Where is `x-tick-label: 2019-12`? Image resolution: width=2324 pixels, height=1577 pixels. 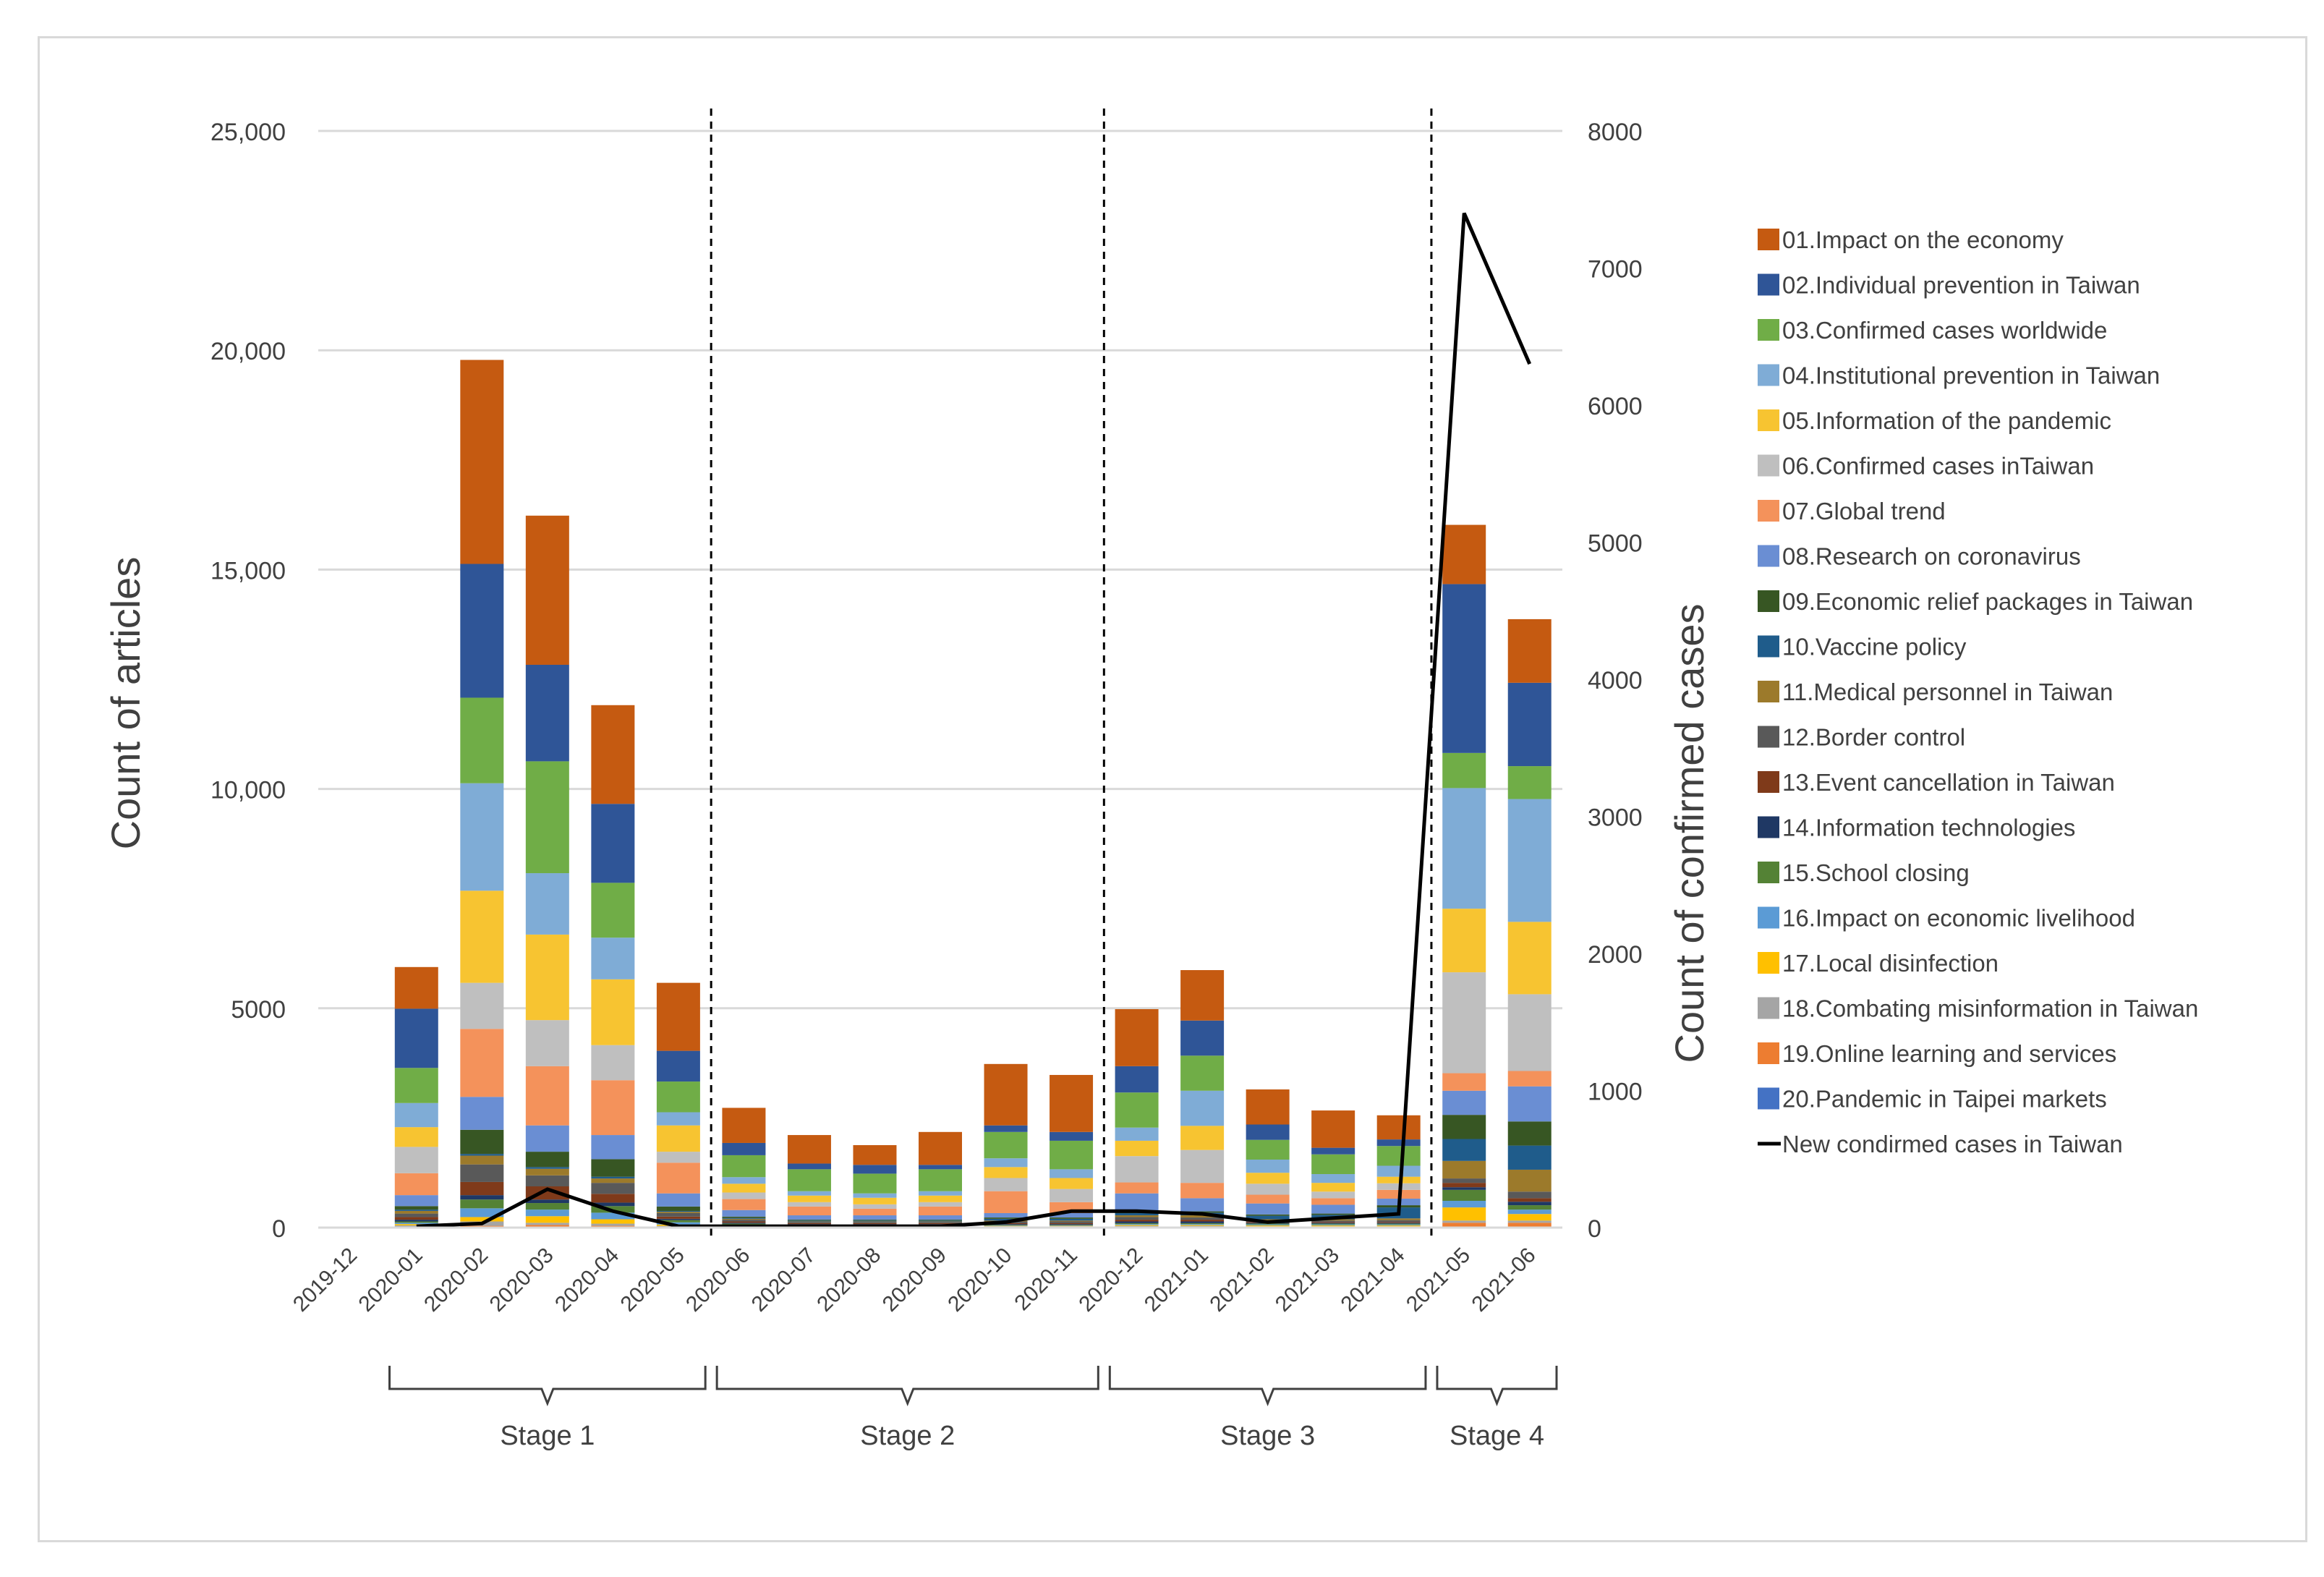 x-tick-label: 2019-12 is located at coordinates (325, 1280).